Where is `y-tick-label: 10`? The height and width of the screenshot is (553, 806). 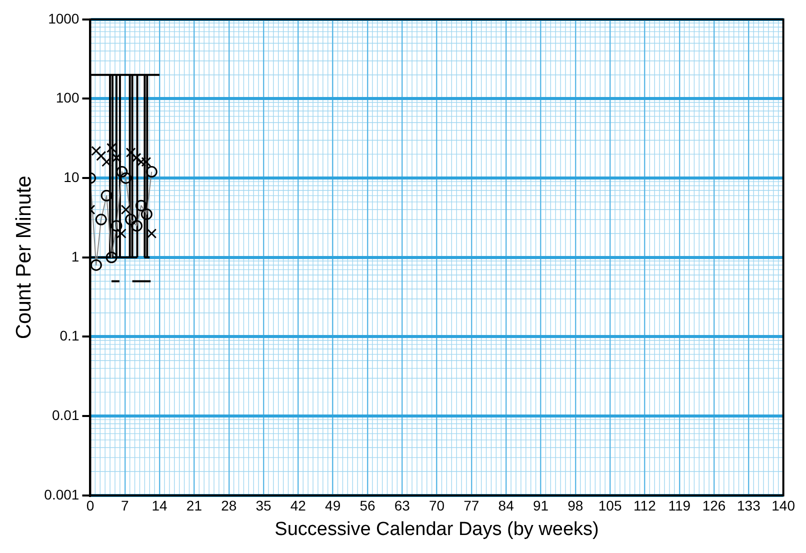 y-tick-label: 10 is located at coordinates (72, 176).